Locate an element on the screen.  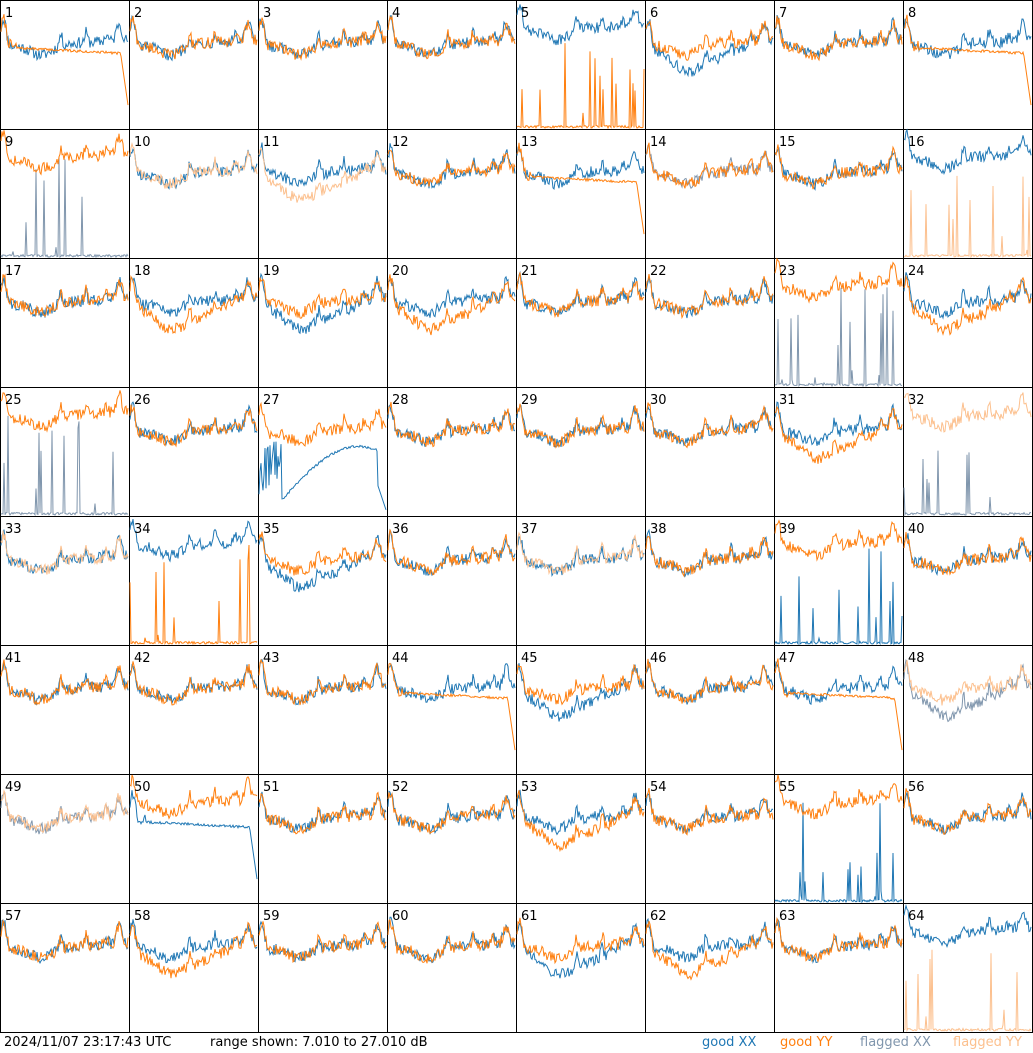
legend-good-xx: good XX is located at coordinates (729, 1042).